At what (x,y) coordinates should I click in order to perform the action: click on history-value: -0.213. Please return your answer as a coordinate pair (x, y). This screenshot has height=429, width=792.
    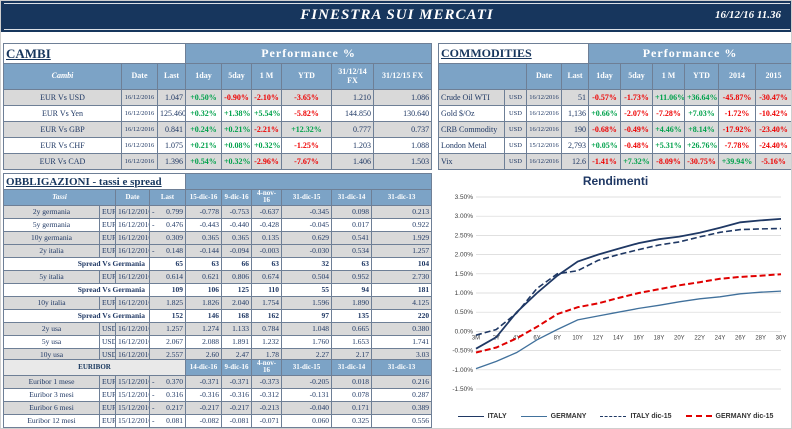
    Looking at the image, I should click on (266, 407).